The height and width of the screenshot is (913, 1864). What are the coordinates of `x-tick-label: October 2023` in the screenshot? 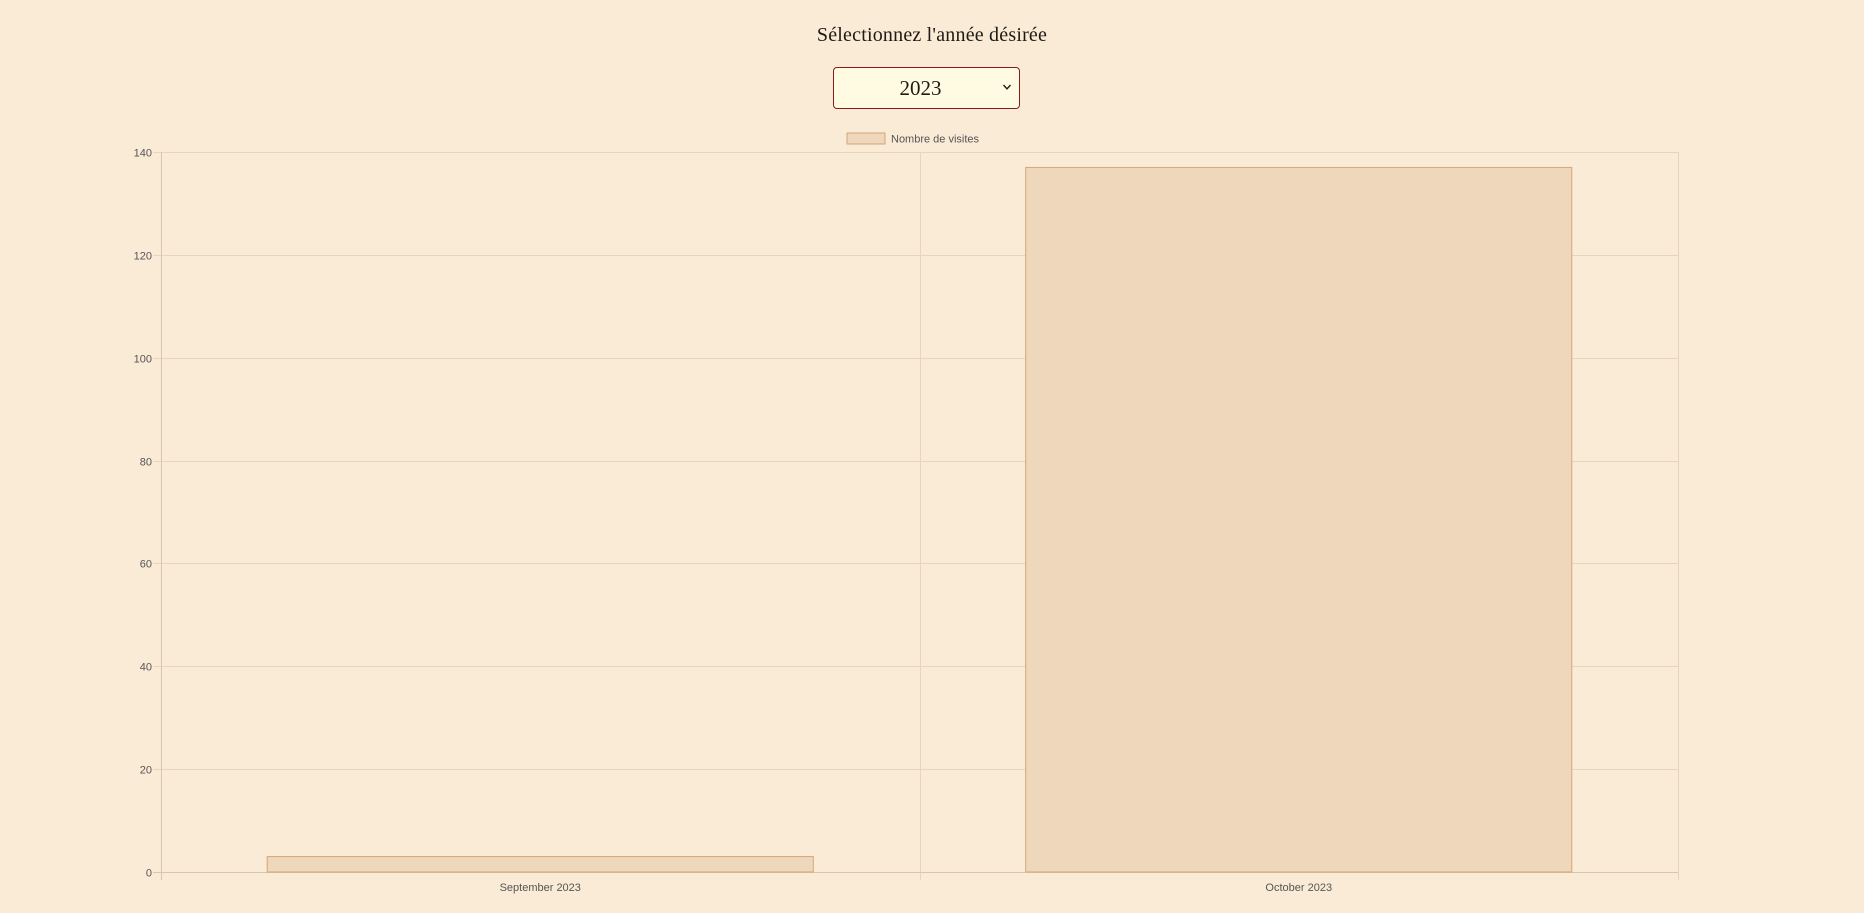 It's located at (1298, 888).